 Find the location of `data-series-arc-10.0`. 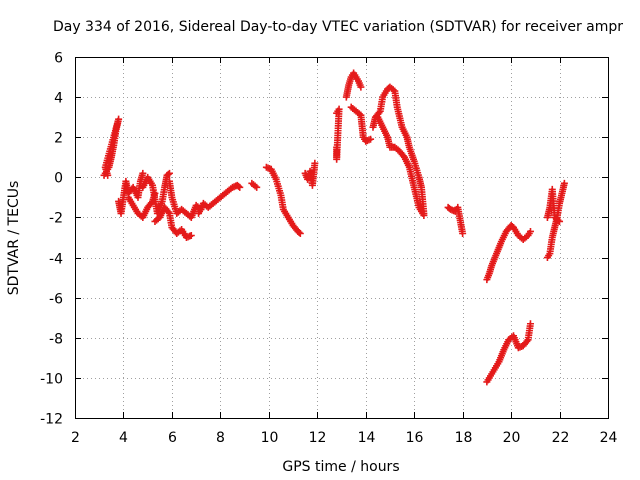

data-series-arc-10.0 is located at coordinates (283, 200).